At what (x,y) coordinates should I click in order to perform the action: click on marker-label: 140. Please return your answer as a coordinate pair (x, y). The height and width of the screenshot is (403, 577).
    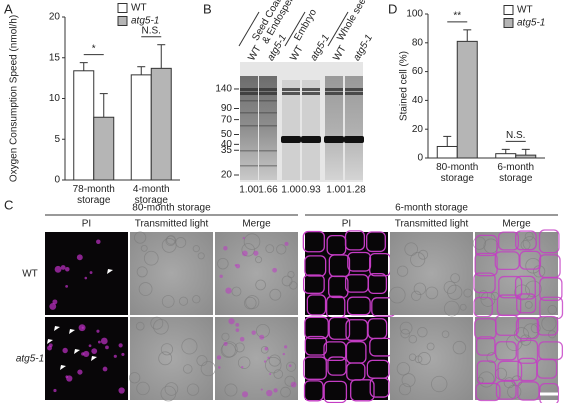
    Looking at the image, I should click on (223, 89).